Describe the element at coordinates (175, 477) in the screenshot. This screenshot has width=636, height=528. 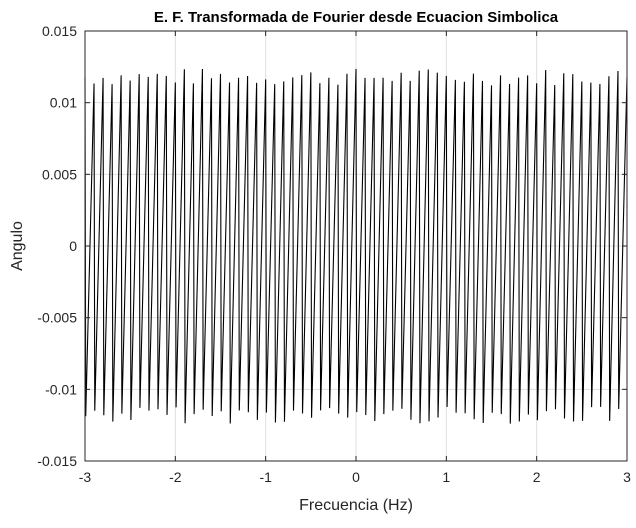
I see `x-tick-label: -2` at that location.